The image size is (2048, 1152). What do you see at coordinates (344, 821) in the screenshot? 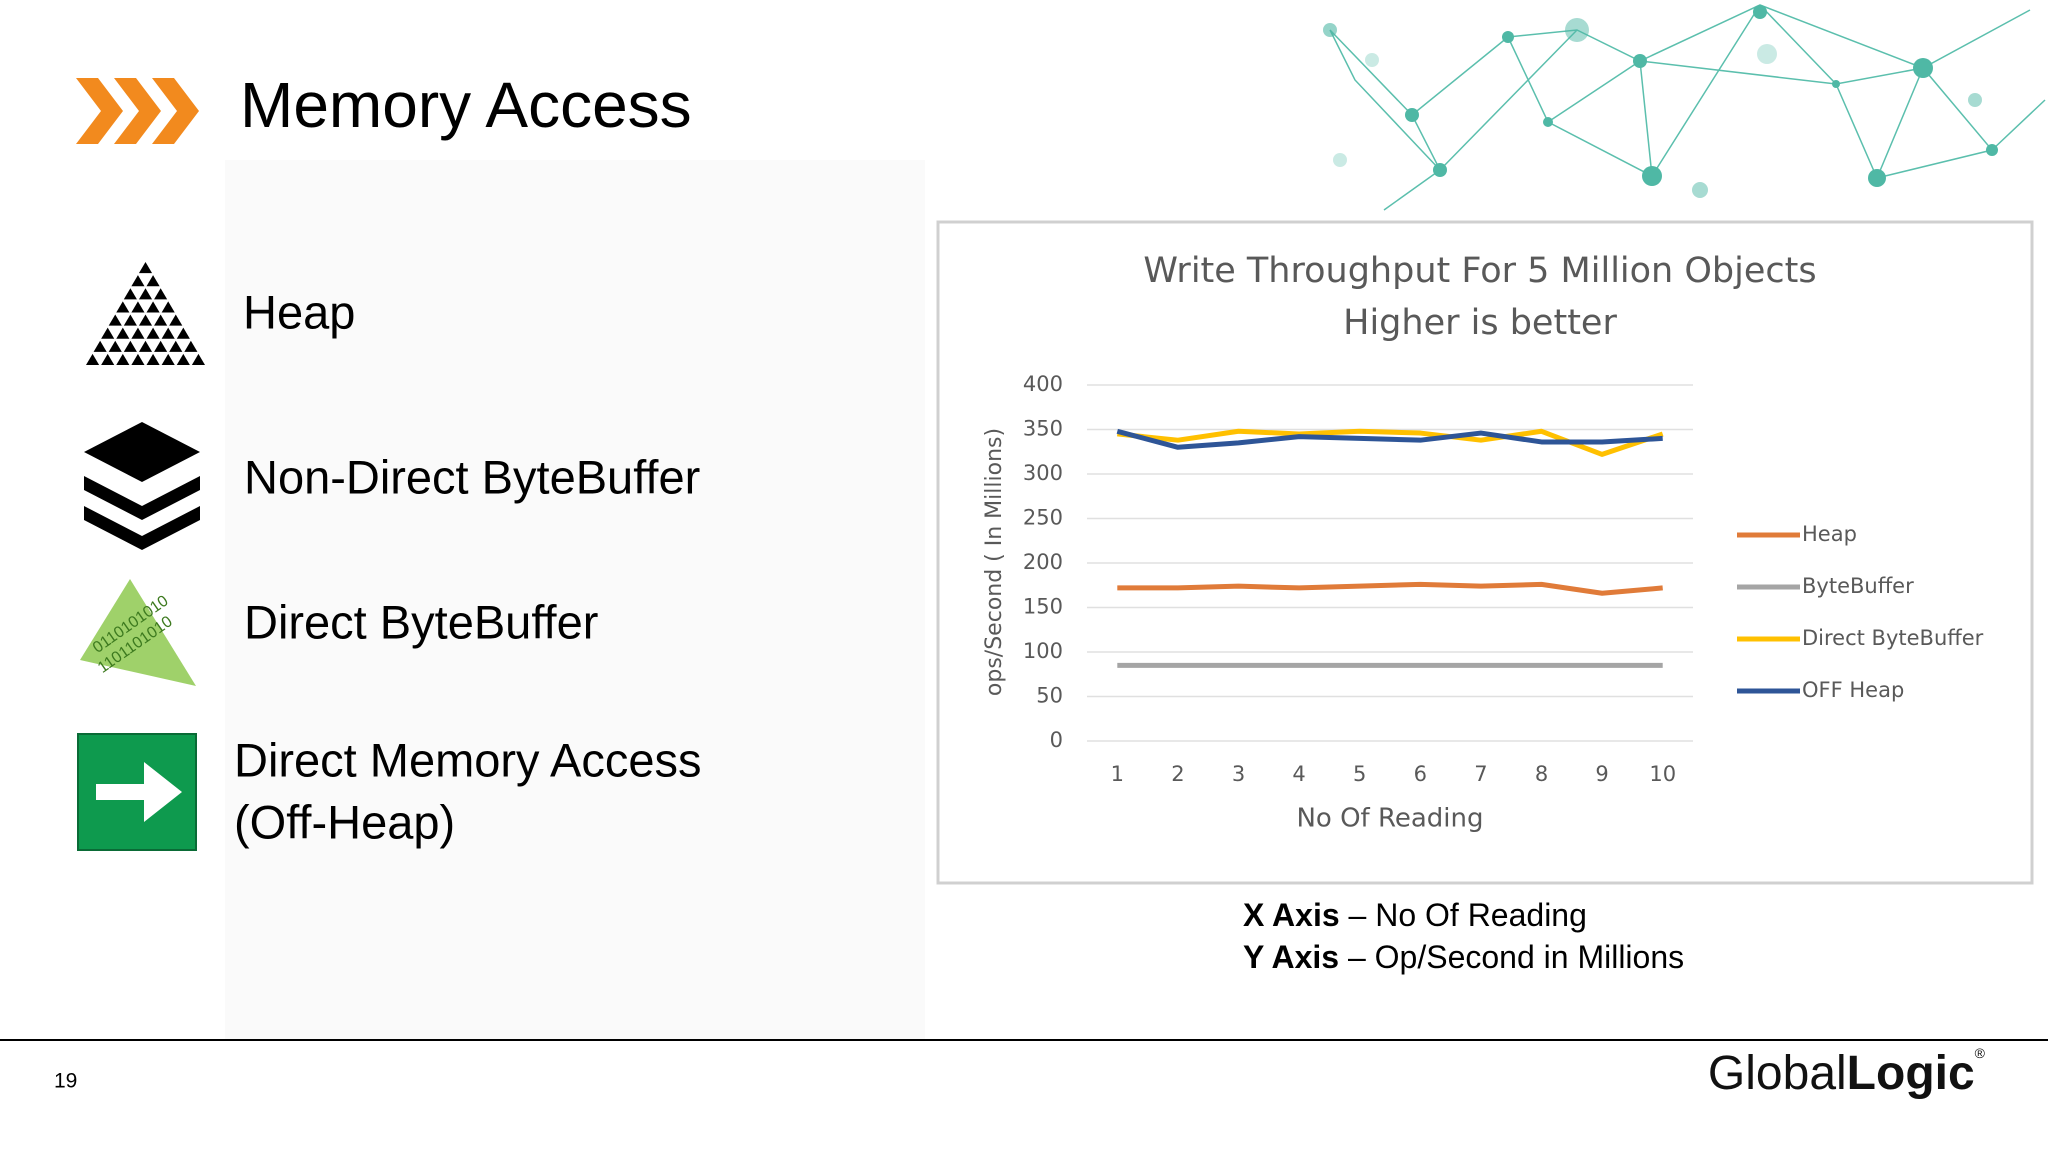
I see `bullet-label: (Off-Heap)` at bounding box center [344, 821].